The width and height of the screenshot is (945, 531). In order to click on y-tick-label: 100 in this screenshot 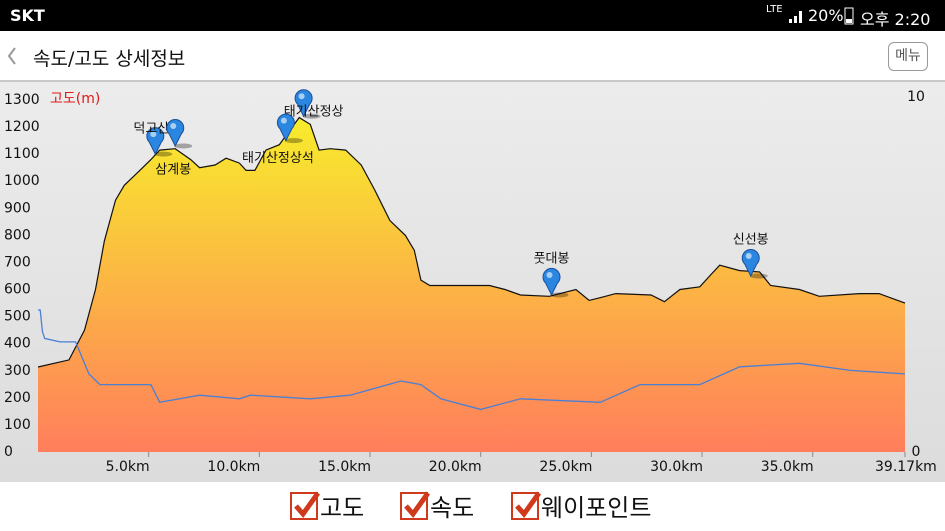, I will do `click(17, 425)`.